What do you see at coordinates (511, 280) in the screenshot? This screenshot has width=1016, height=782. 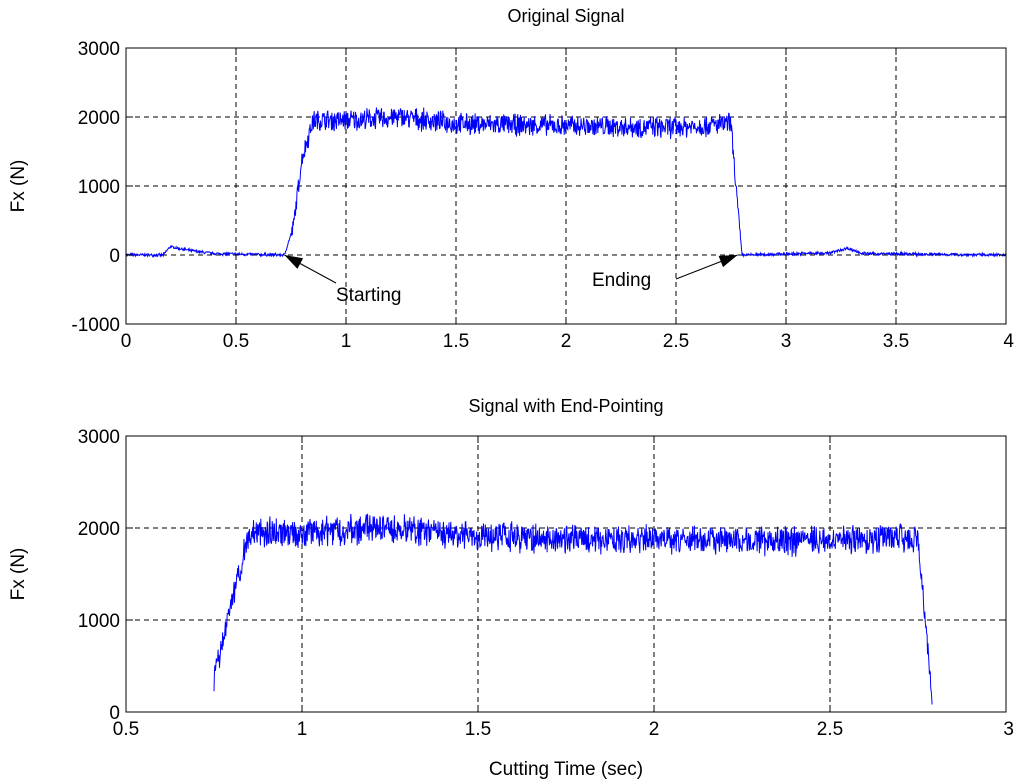 I see `annotations-top: Starting Ending` at bounding box center [511, 280].